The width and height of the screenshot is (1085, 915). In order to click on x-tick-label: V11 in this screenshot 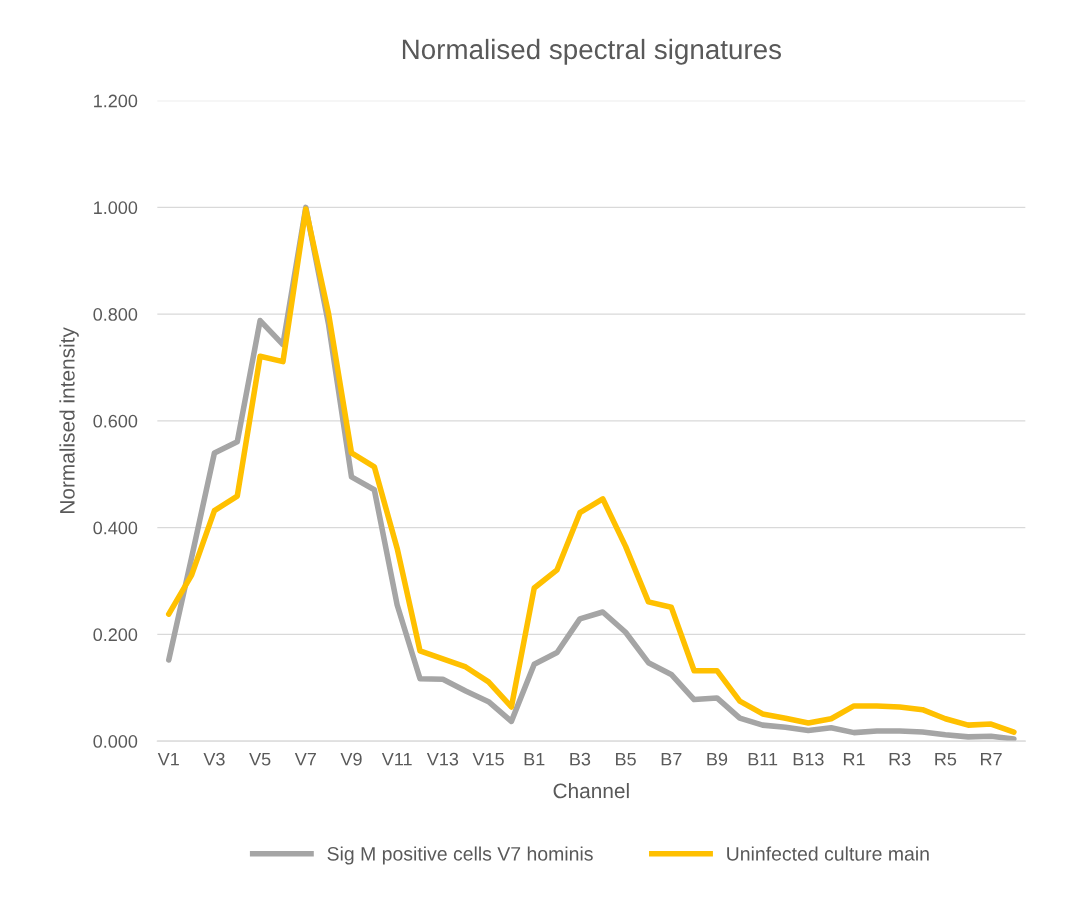, I will do `click(396, 759)`.